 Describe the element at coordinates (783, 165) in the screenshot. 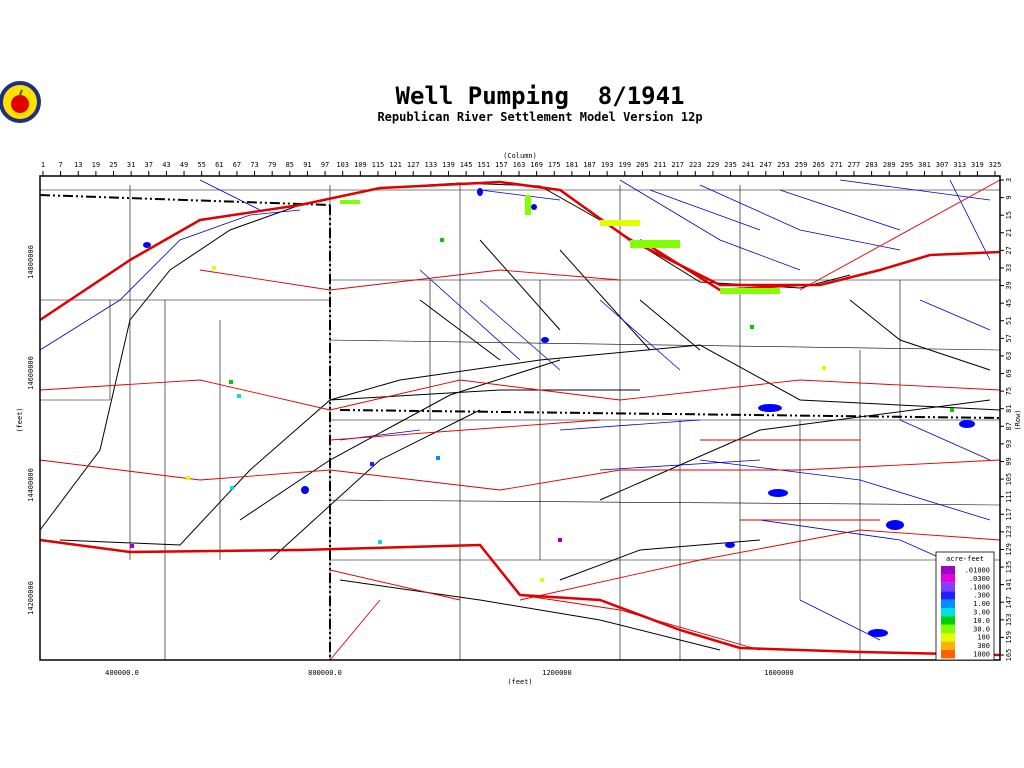

I see `column-tick-label: 253` at that location.